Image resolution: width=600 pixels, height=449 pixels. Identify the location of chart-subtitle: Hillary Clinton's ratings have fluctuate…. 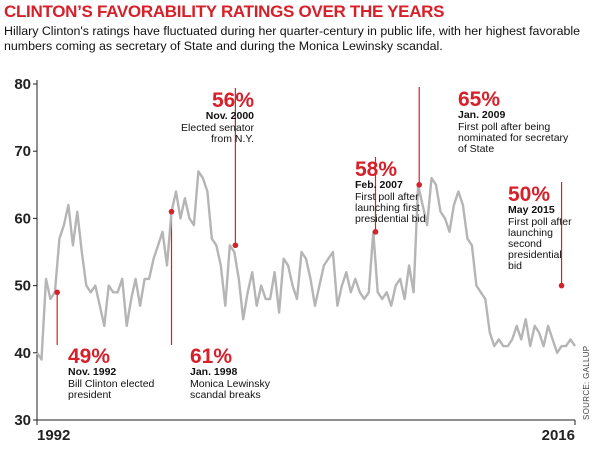
(292, 38).